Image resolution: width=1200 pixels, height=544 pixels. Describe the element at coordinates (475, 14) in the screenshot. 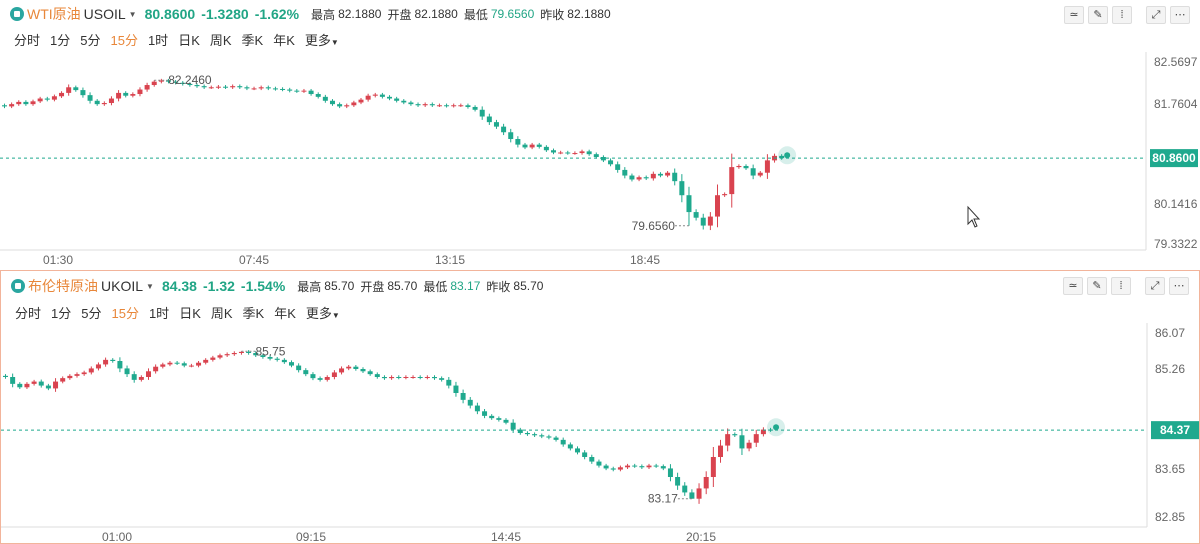

I see `low-label: 最低` at that location.